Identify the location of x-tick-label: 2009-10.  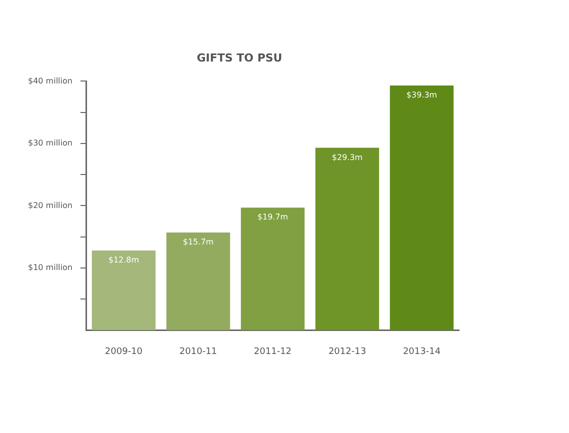
(123, 351).